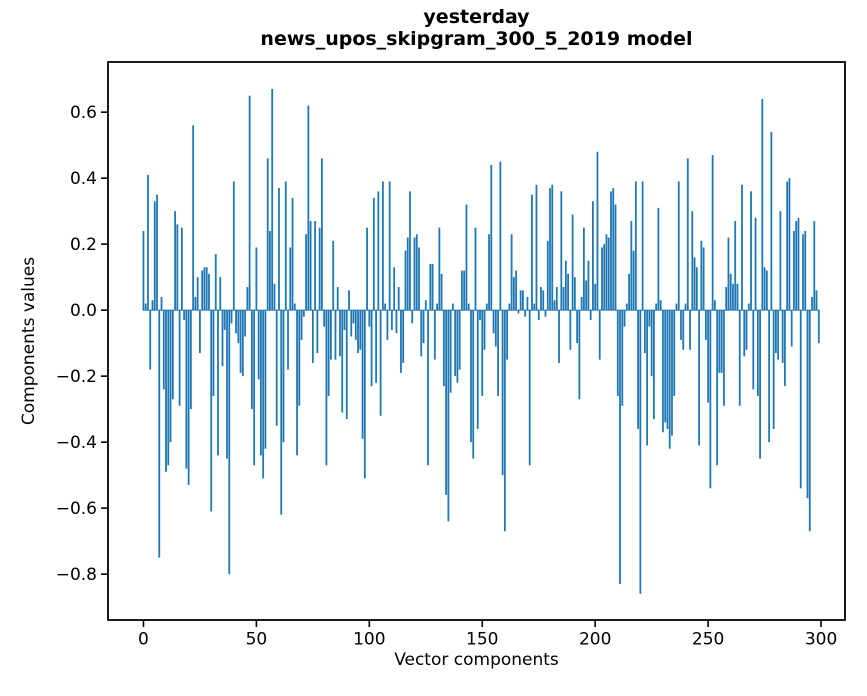  Describe the element at coordinates (143, 639) in the screenshot. I see `x-tick-label: 0` at that location.